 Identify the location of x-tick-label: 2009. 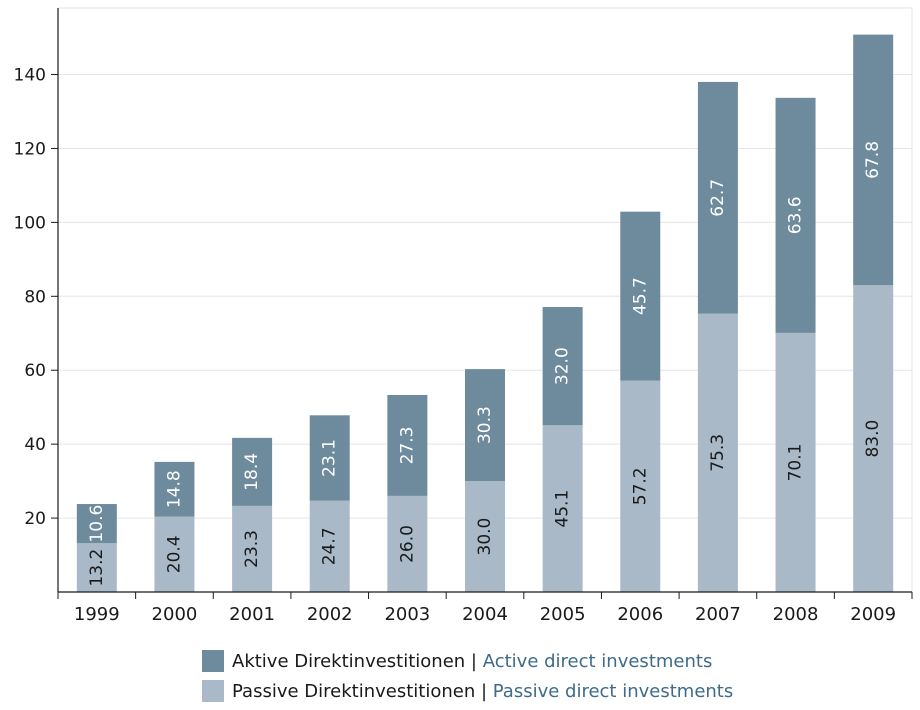
(873, 614).